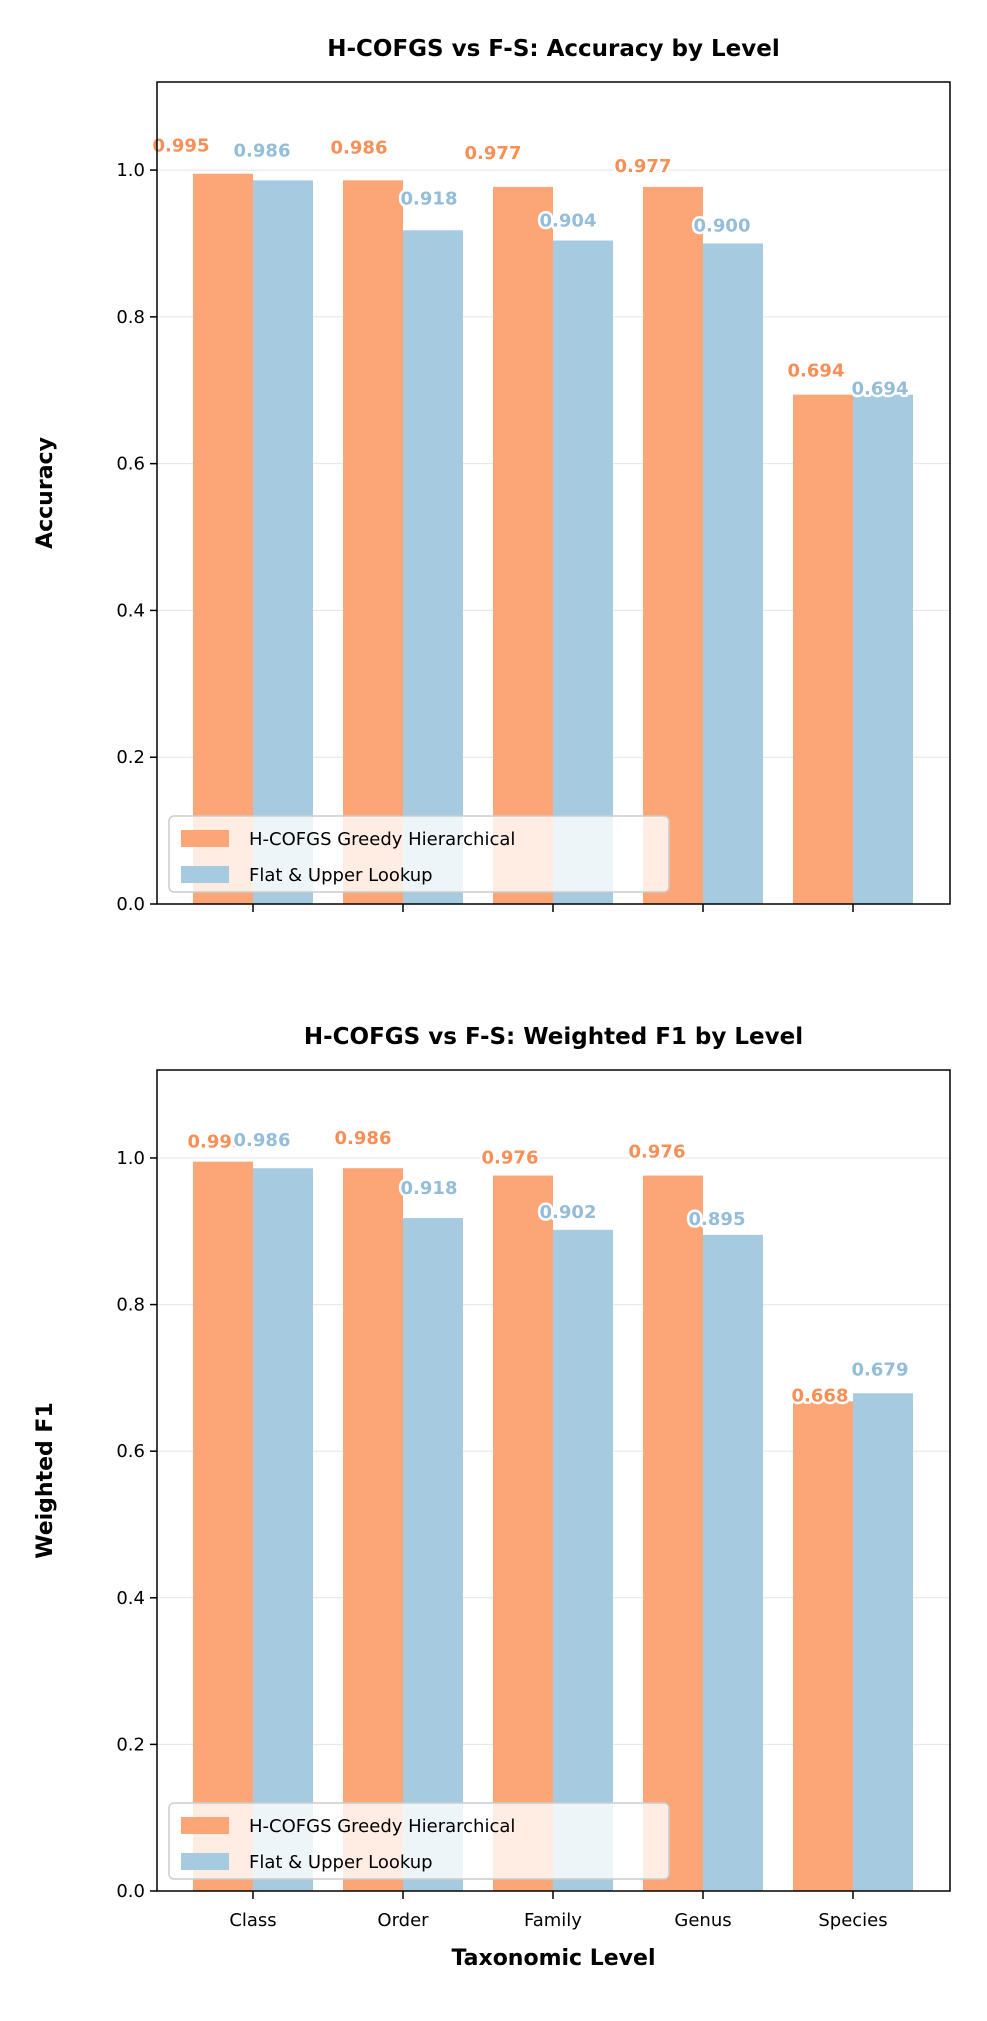 Image resolution: width=987 pixels, height=2021 pixels. Describe the element at coordinates (568, 221) in the screenshot. I see `data-label: 0.904` at that location.